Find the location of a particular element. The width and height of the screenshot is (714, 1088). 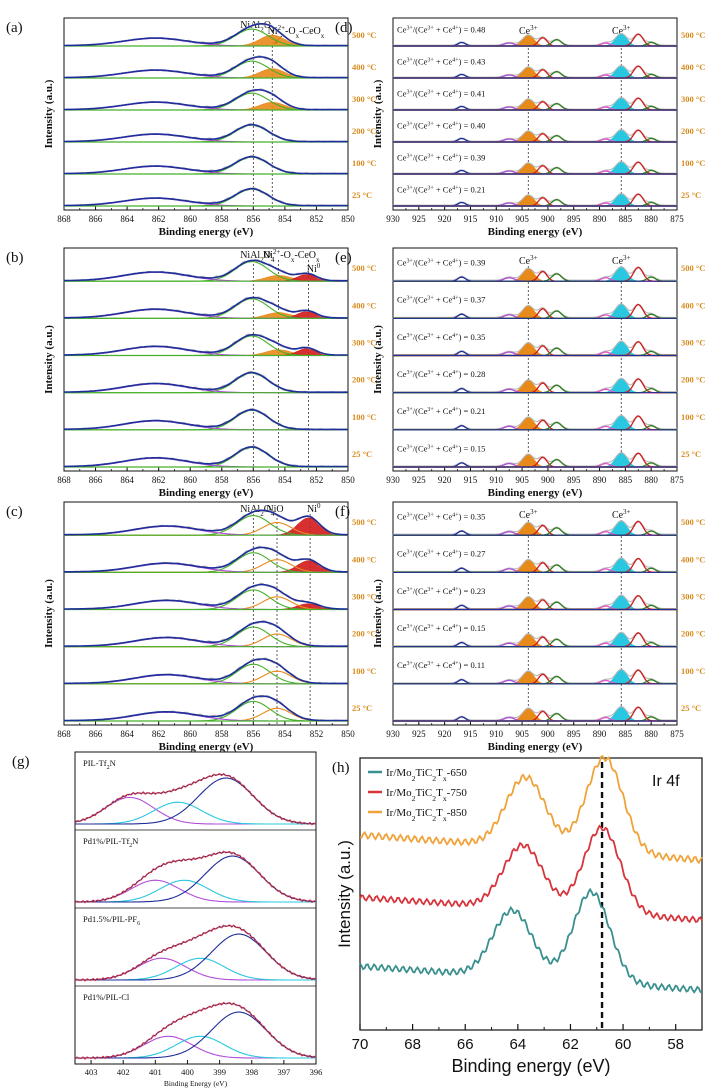

spectrum-h-1: Ir/Mo2TiC2Tx-750 is located at coordinates (531, 855).